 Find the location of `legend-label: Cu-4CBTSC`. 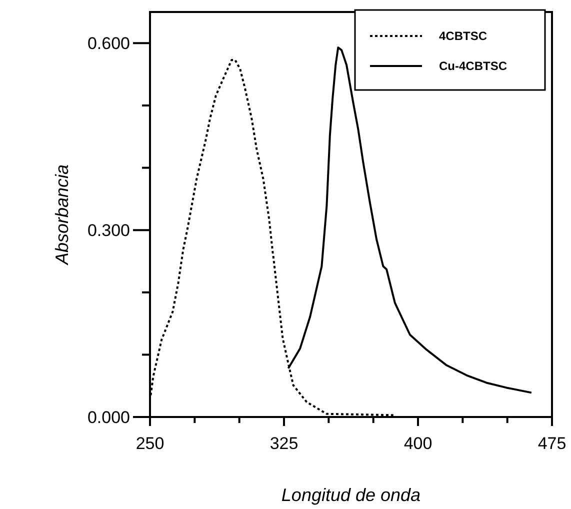

legend-label: Cu-4CBTSC is located at coordinates (473, 66).